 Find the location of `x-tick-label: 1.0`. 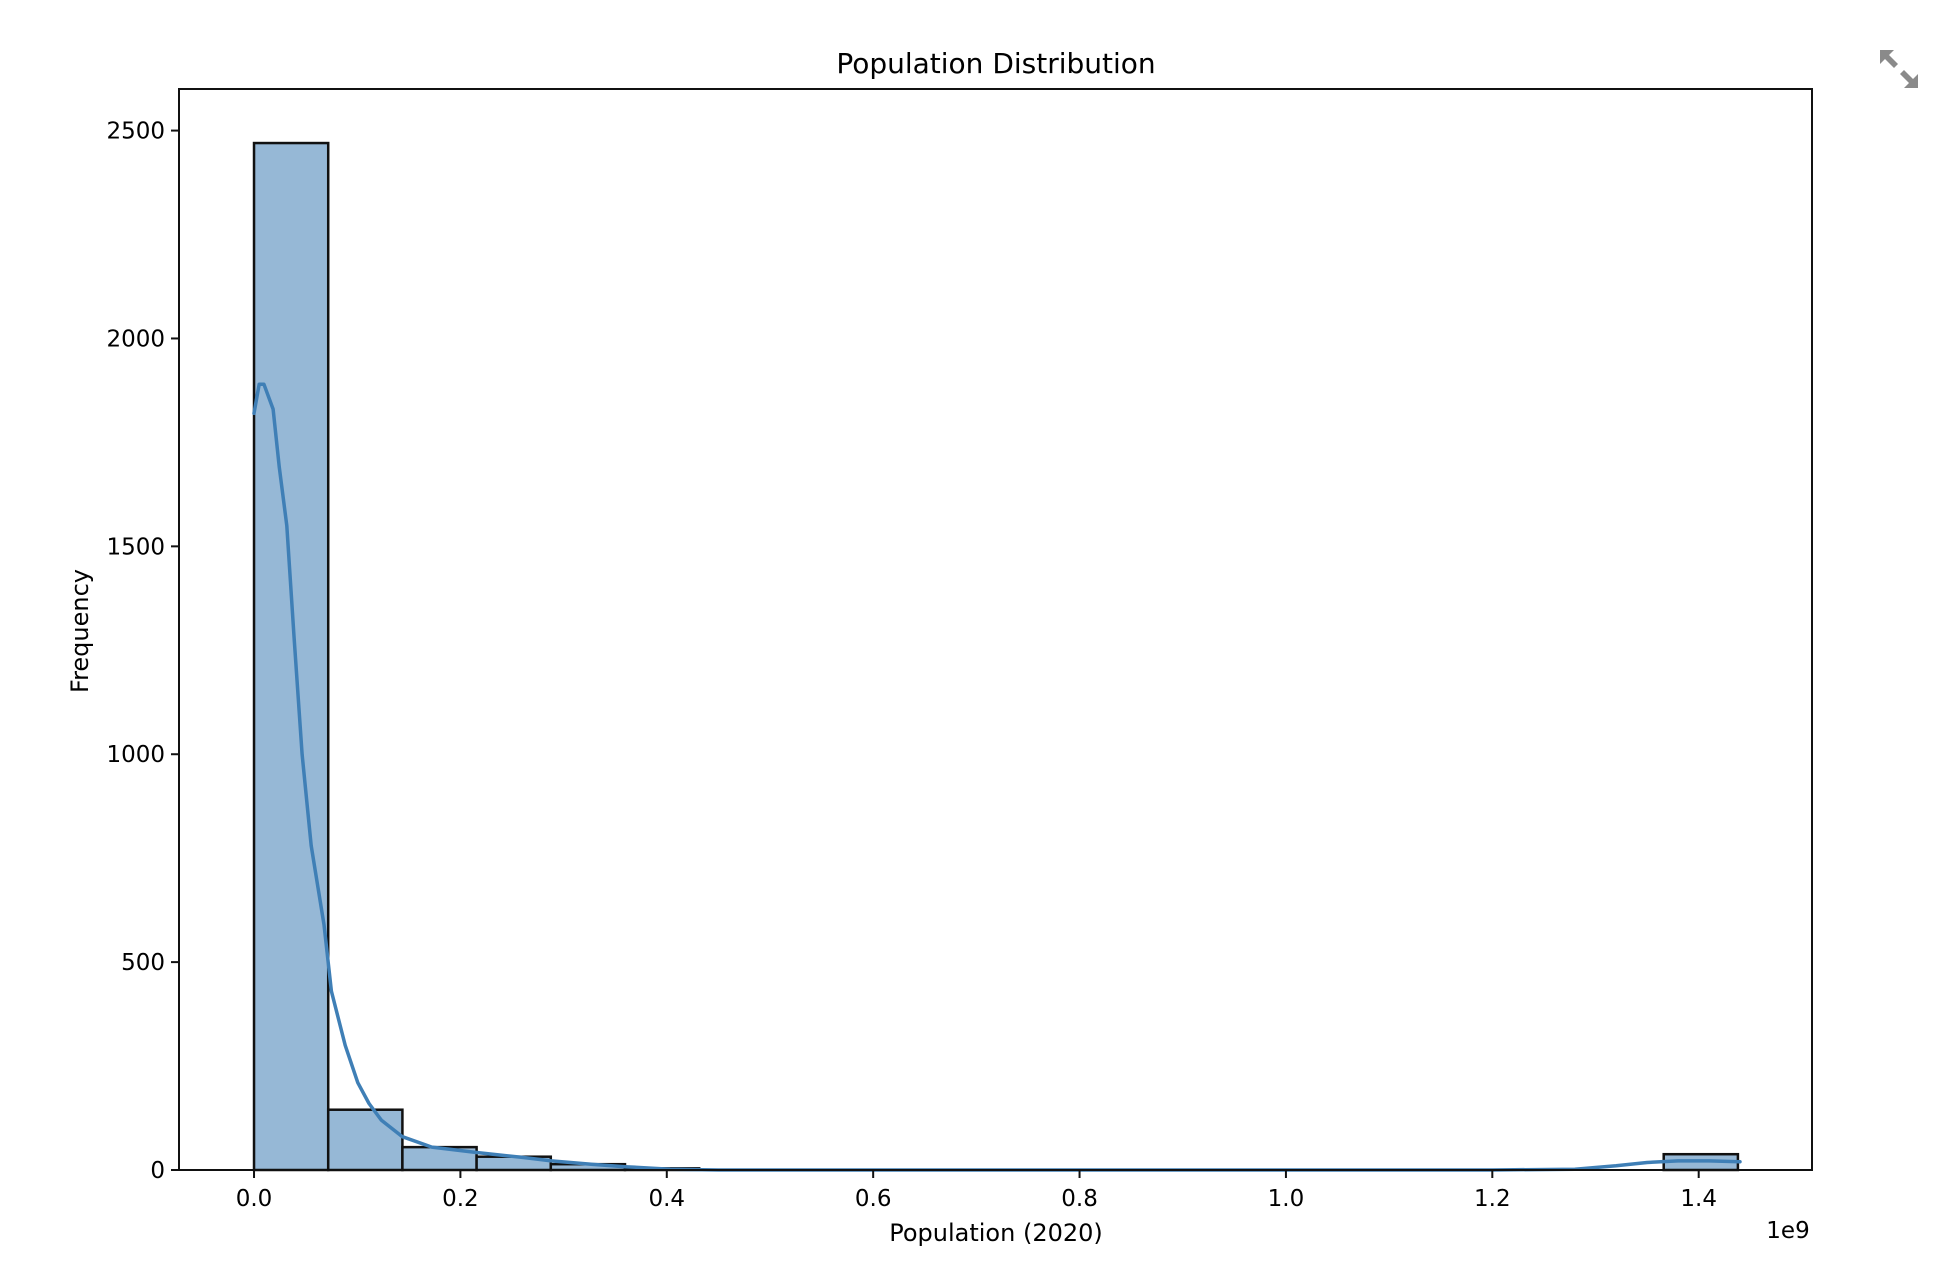

x-tick-label: 1.0 is located at coordinates (1286, 1199).